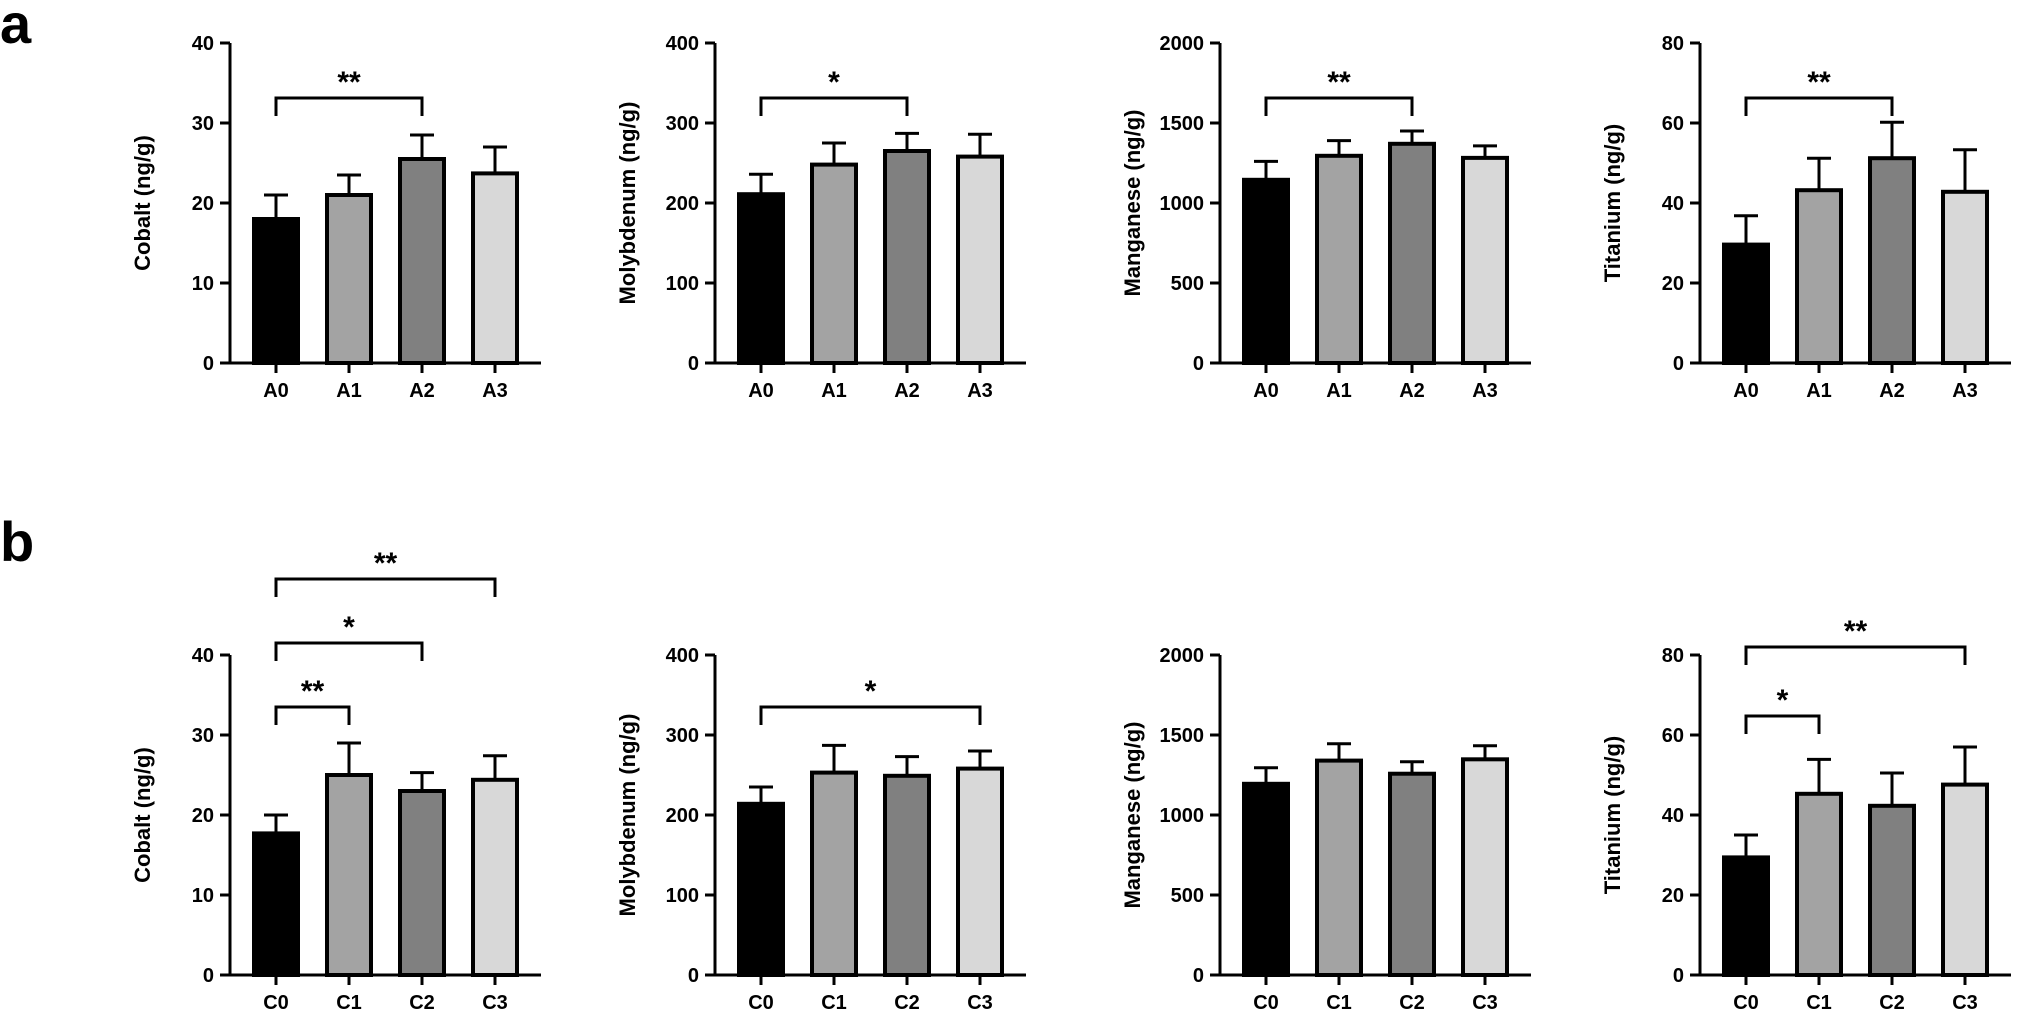  What do you see at coordinates (1182, 816) in the screenshot?
I see `y-tick-label: 1000` at bounding box center [1182, 816].